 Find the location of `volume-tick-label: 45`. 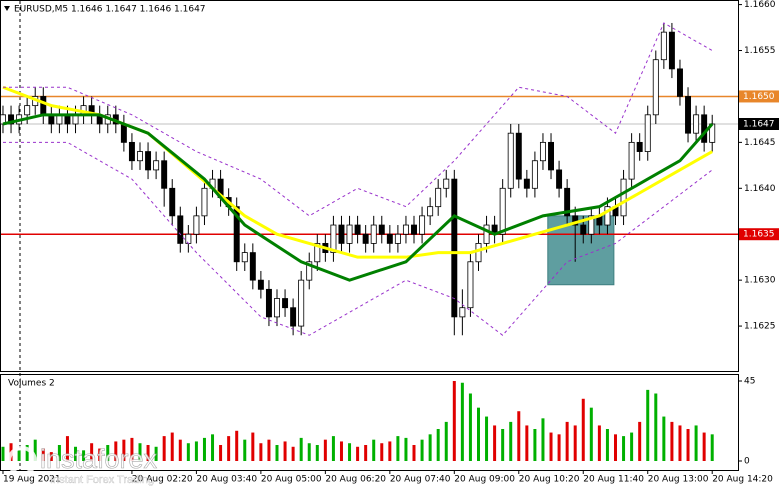

volume-tick-label: 45 is located at coordinates (749, 382).